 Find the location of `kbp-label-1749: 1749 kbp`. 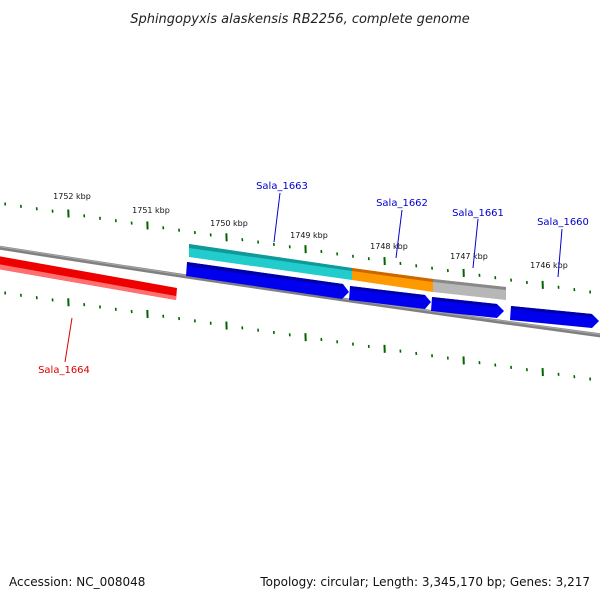

kbp-label-1749: 1749 kbp is located at coordinates (309, 235).